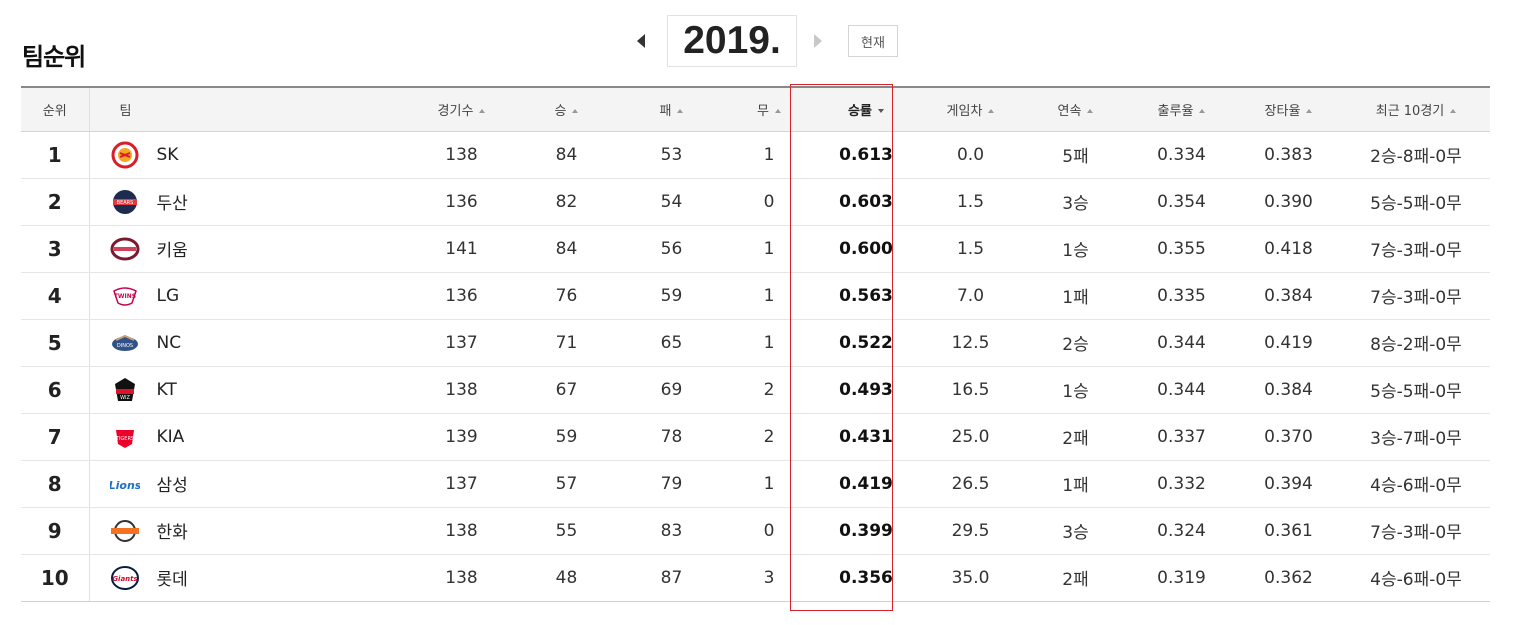  Describe the element at coordinates (55, 343) in the screenshot. I see `rank-cell: 5` at that location.